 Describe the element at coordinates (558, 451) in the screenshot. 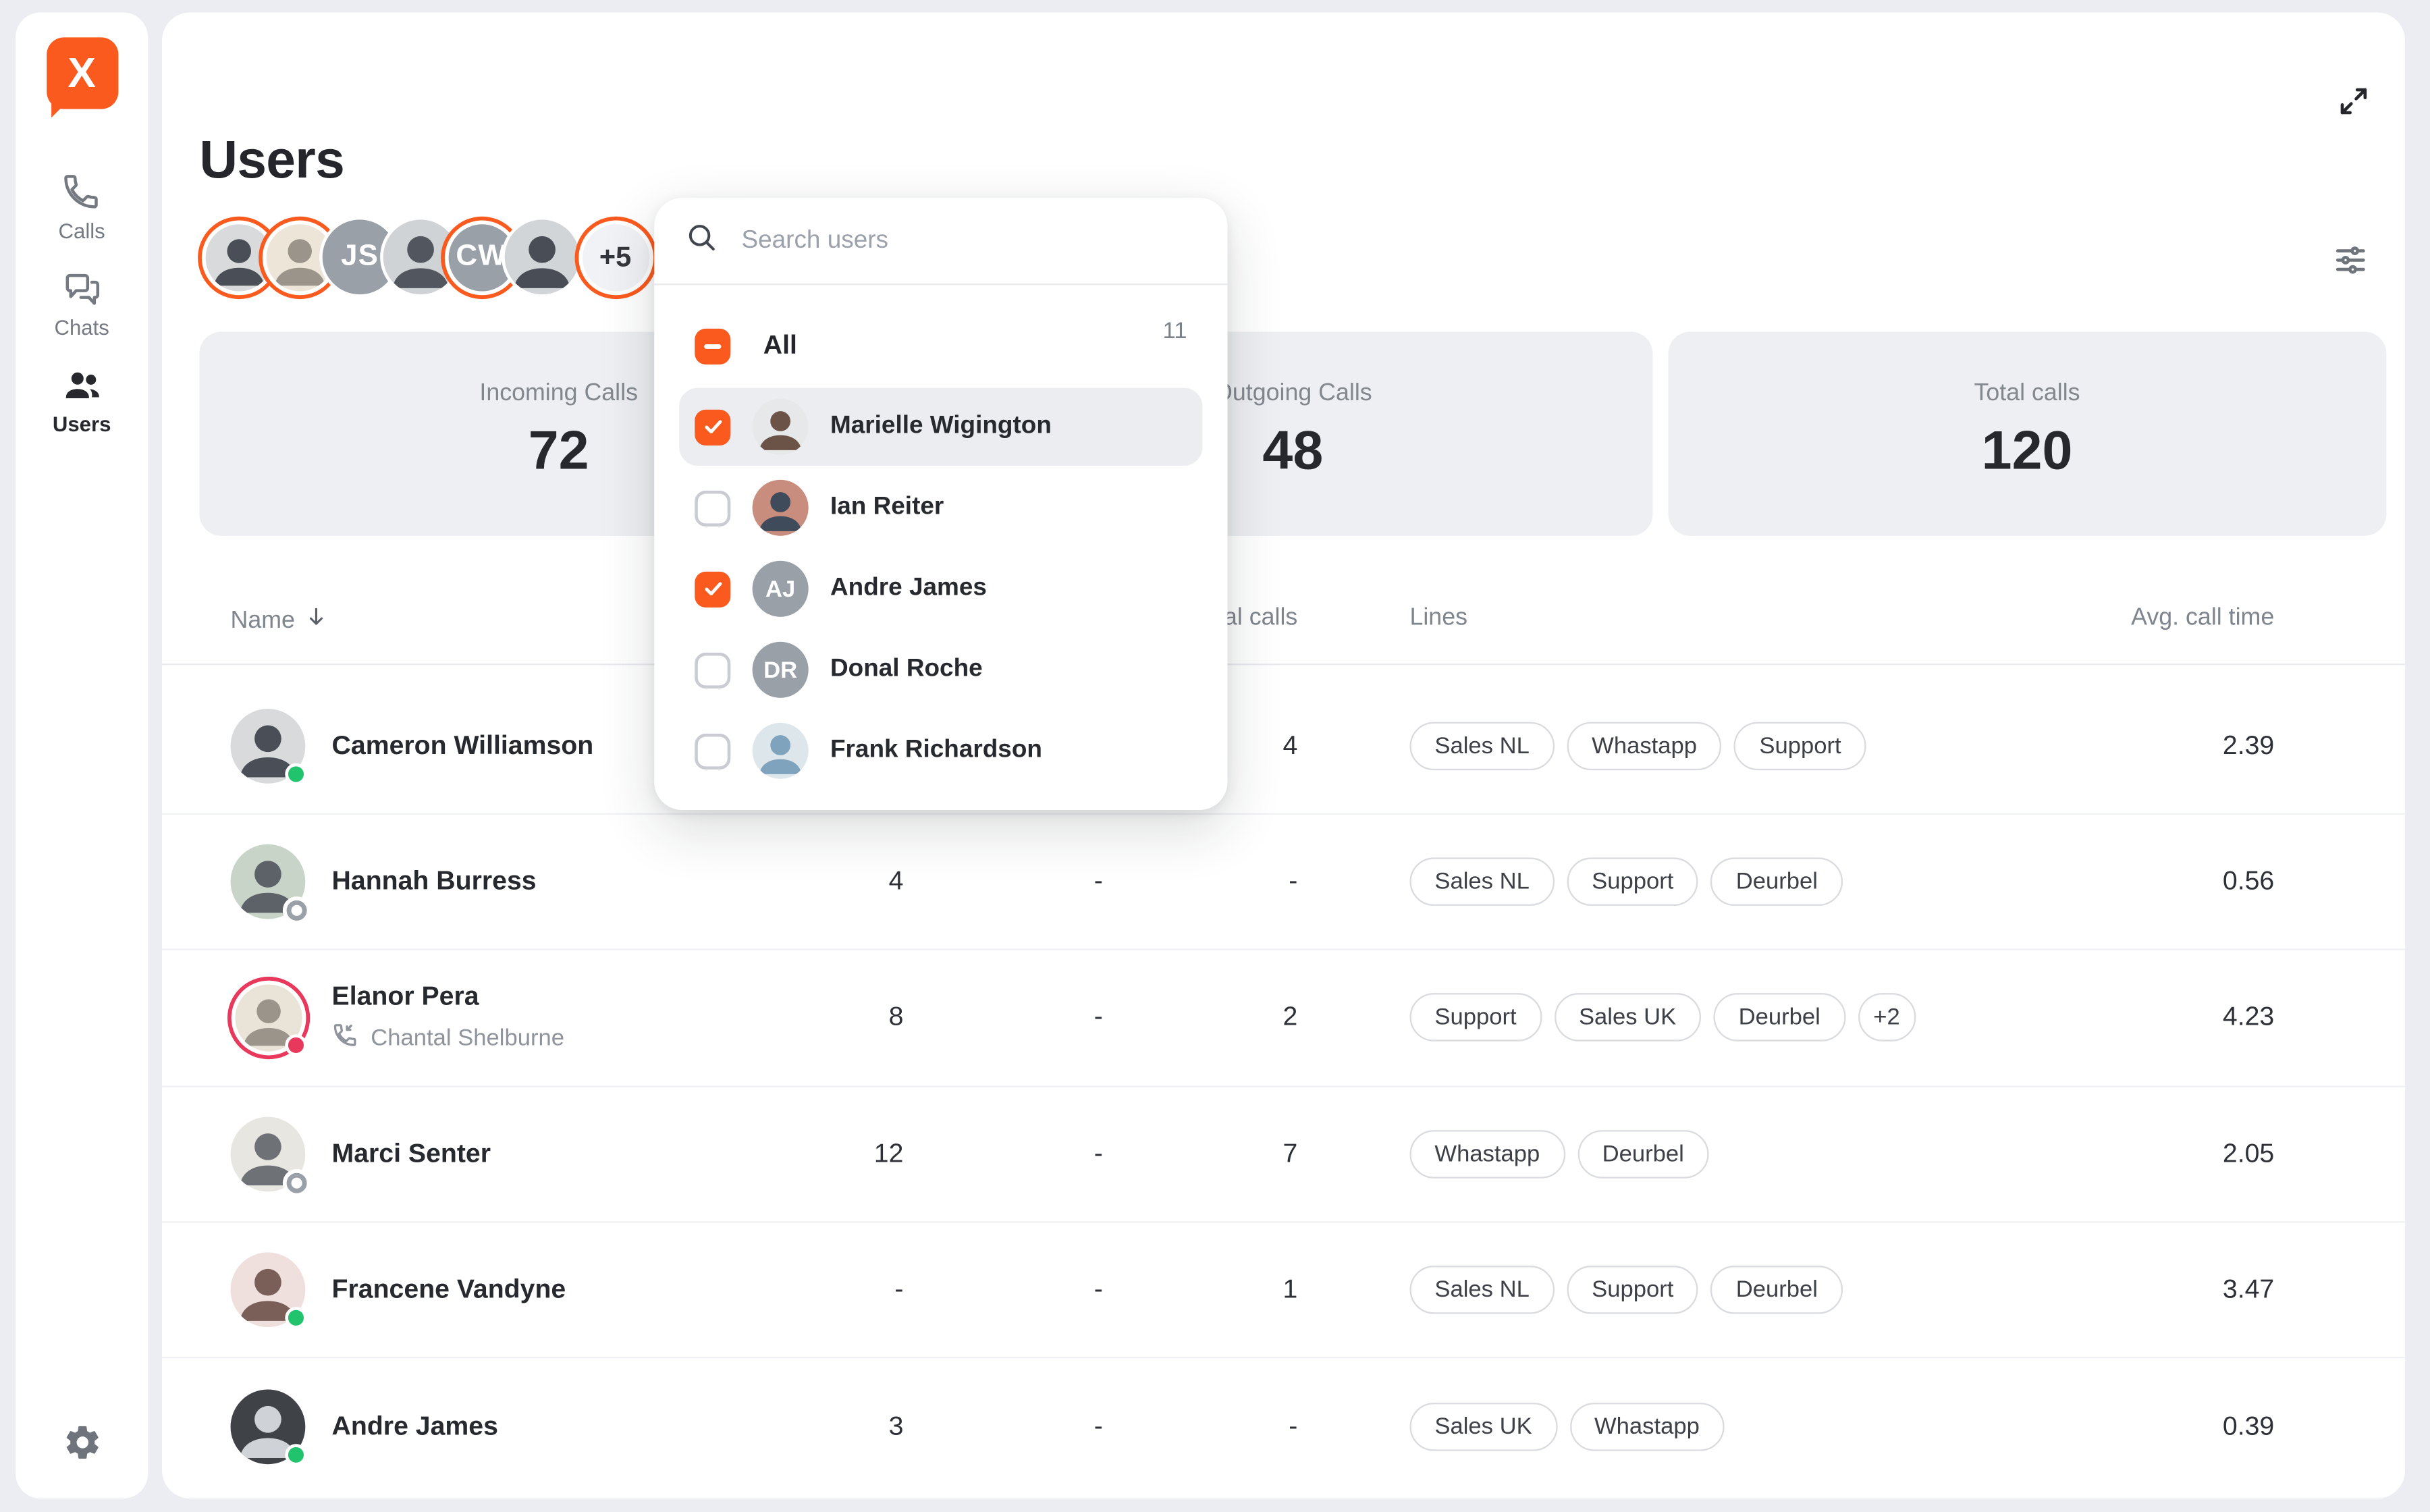

I see `stat-value: 72` at that location.